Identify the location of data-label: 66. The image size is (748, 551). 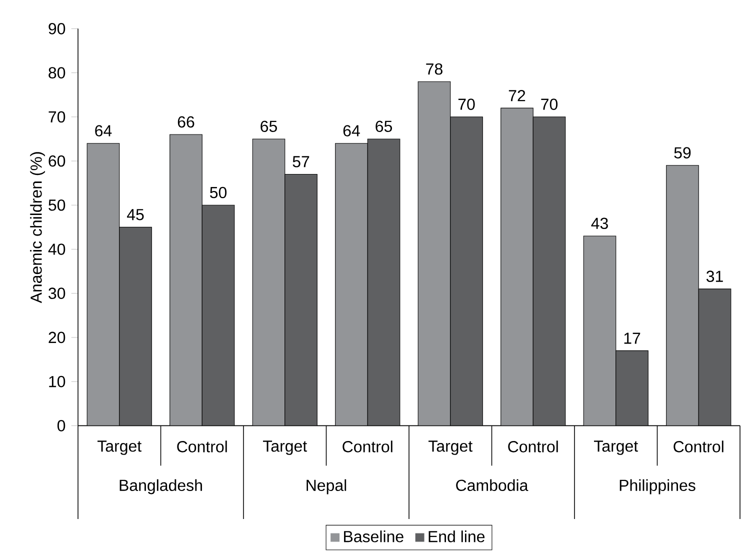
(186, 122).